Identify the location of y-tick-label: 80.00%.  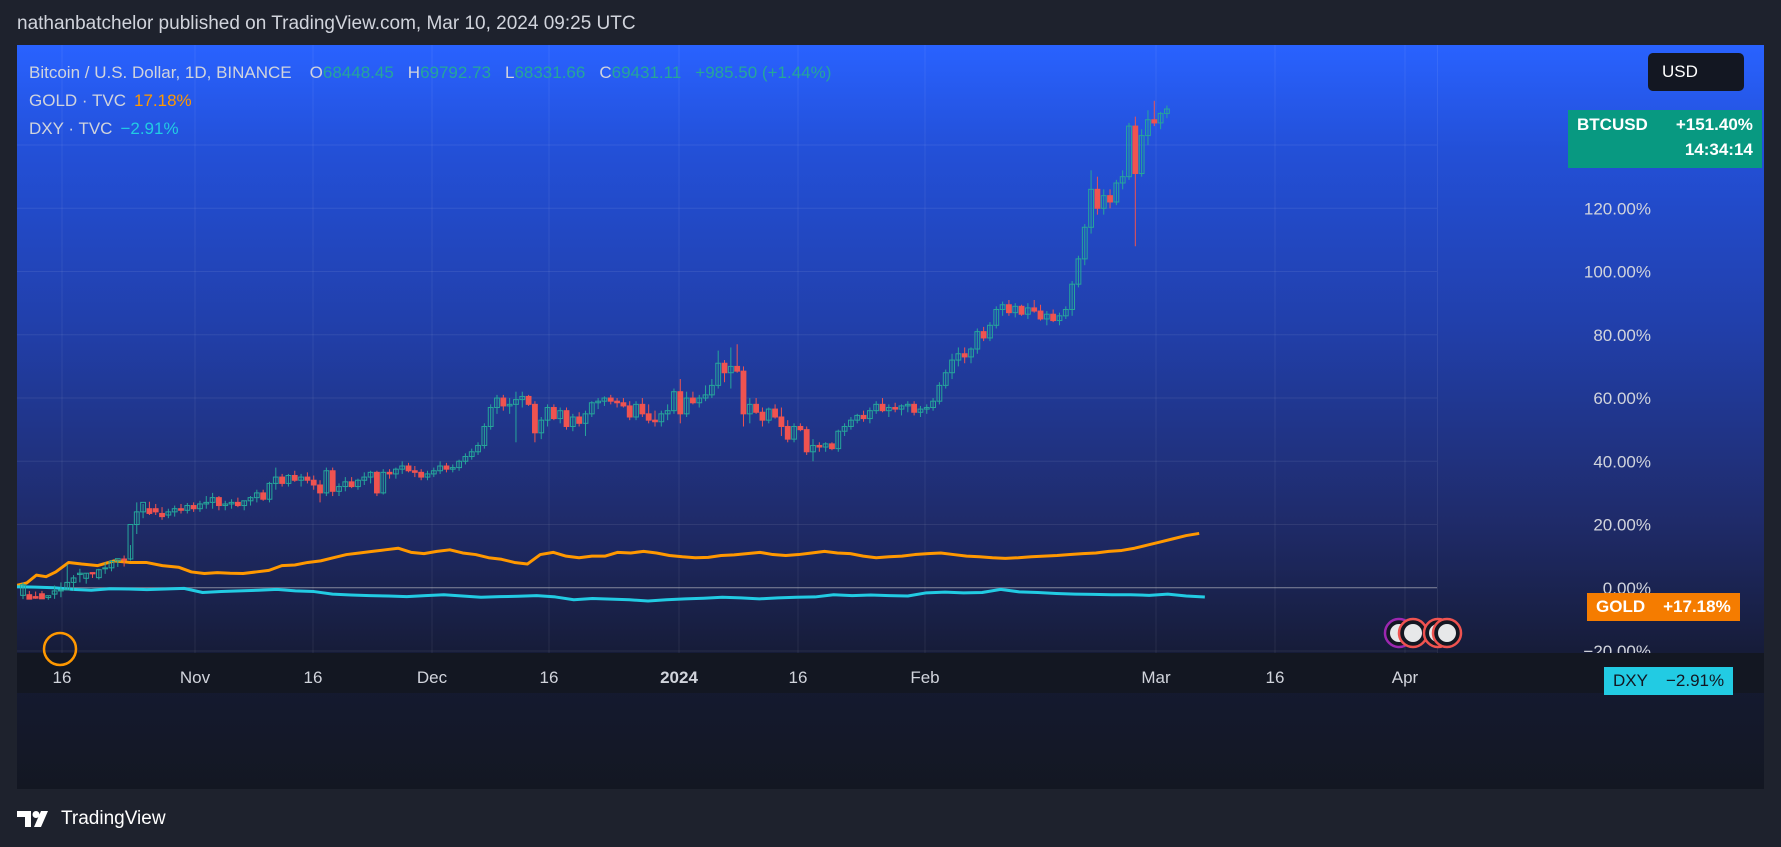
(1622, 335).